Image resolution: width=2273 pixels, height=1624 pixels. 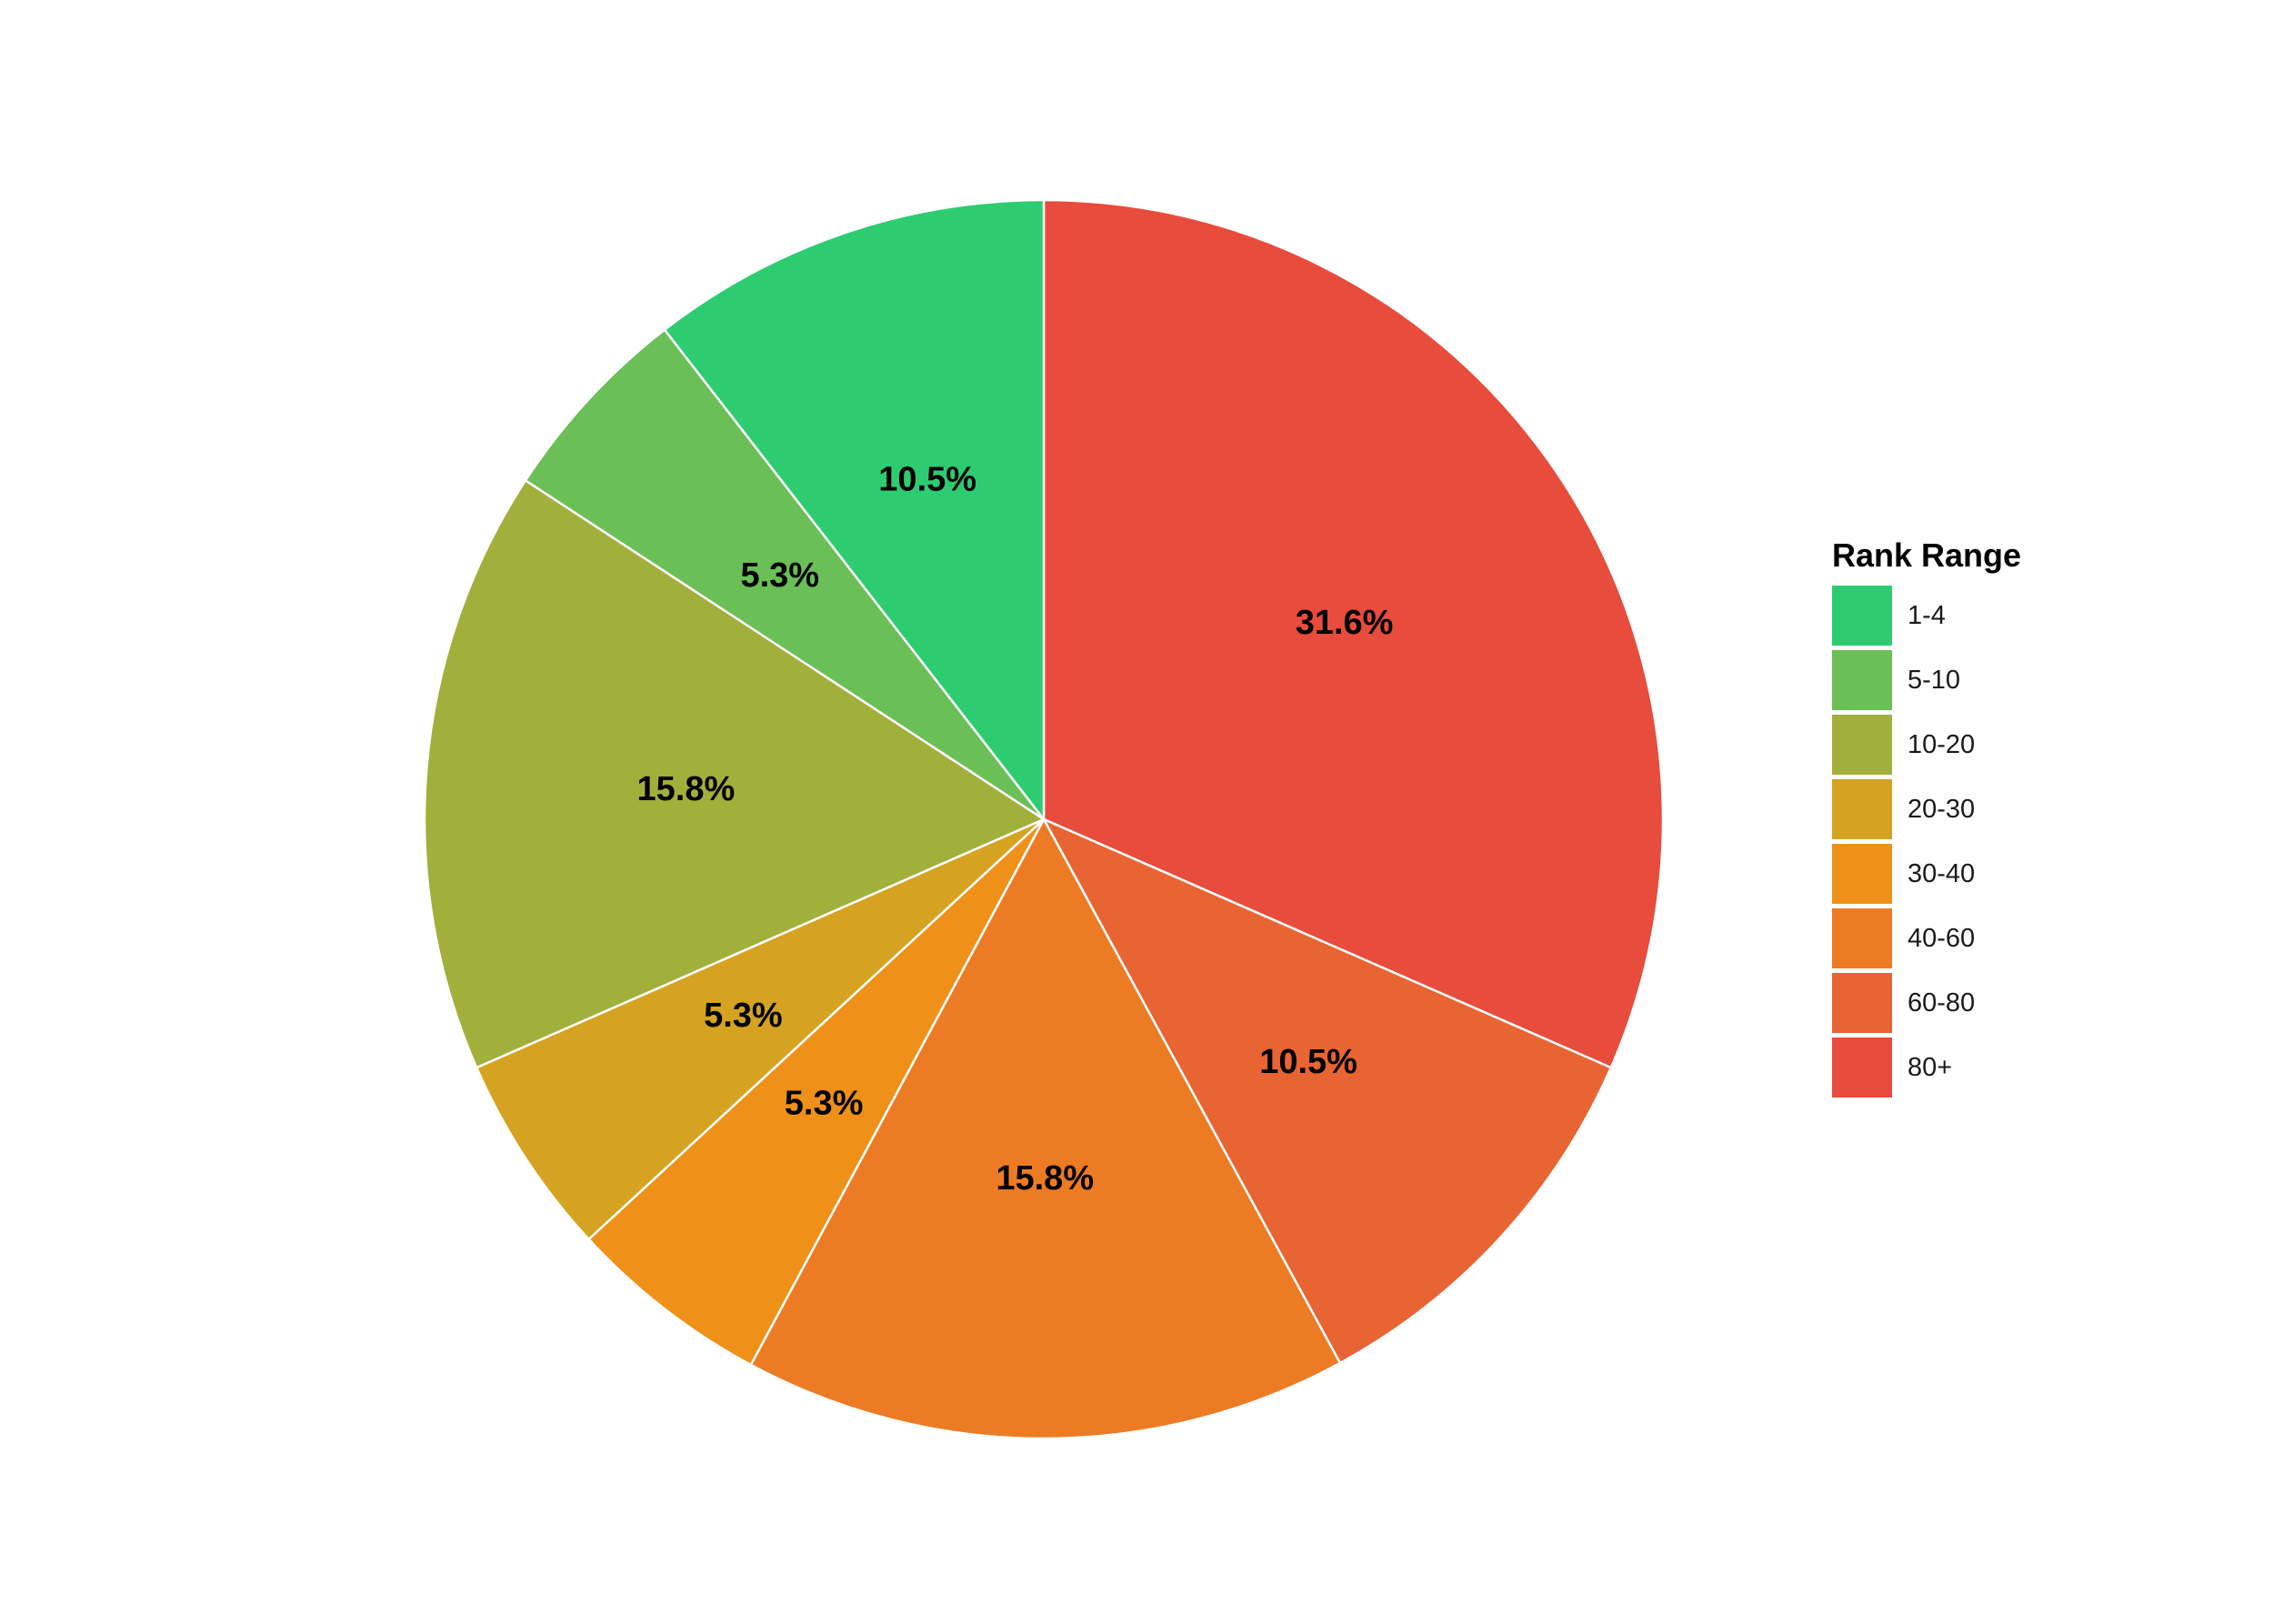 I want to click on pie-slice-80plus, so click(x=1353, y=633).